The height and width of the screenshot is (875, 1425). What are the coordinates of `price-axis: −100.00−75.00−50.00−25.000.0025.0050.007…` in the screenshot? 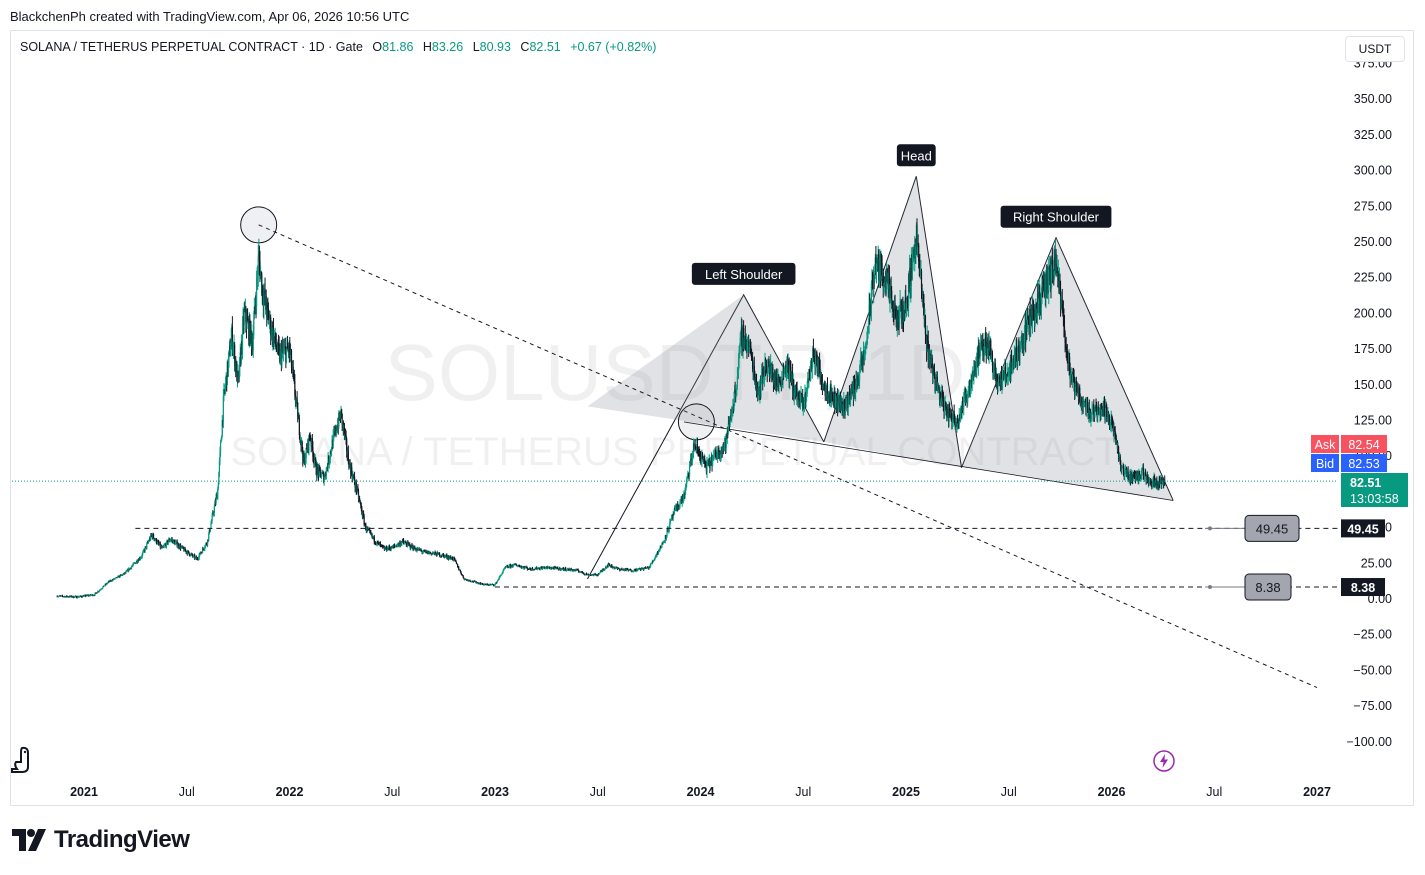 It's located at (1369, 403).